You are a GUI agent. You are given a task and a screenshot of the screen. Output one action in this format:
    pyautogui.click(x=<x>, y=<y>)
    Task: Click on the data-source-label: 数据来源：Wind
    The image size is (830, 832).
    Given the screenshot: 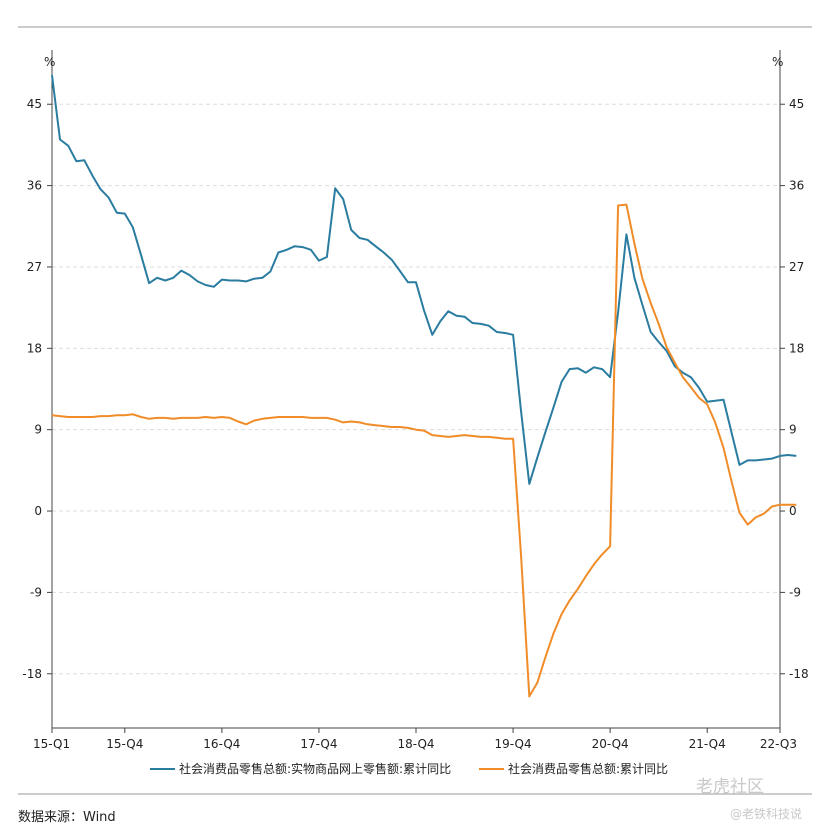 What is the action you would take?
    pyautogui.click(x=67, y=817)
    